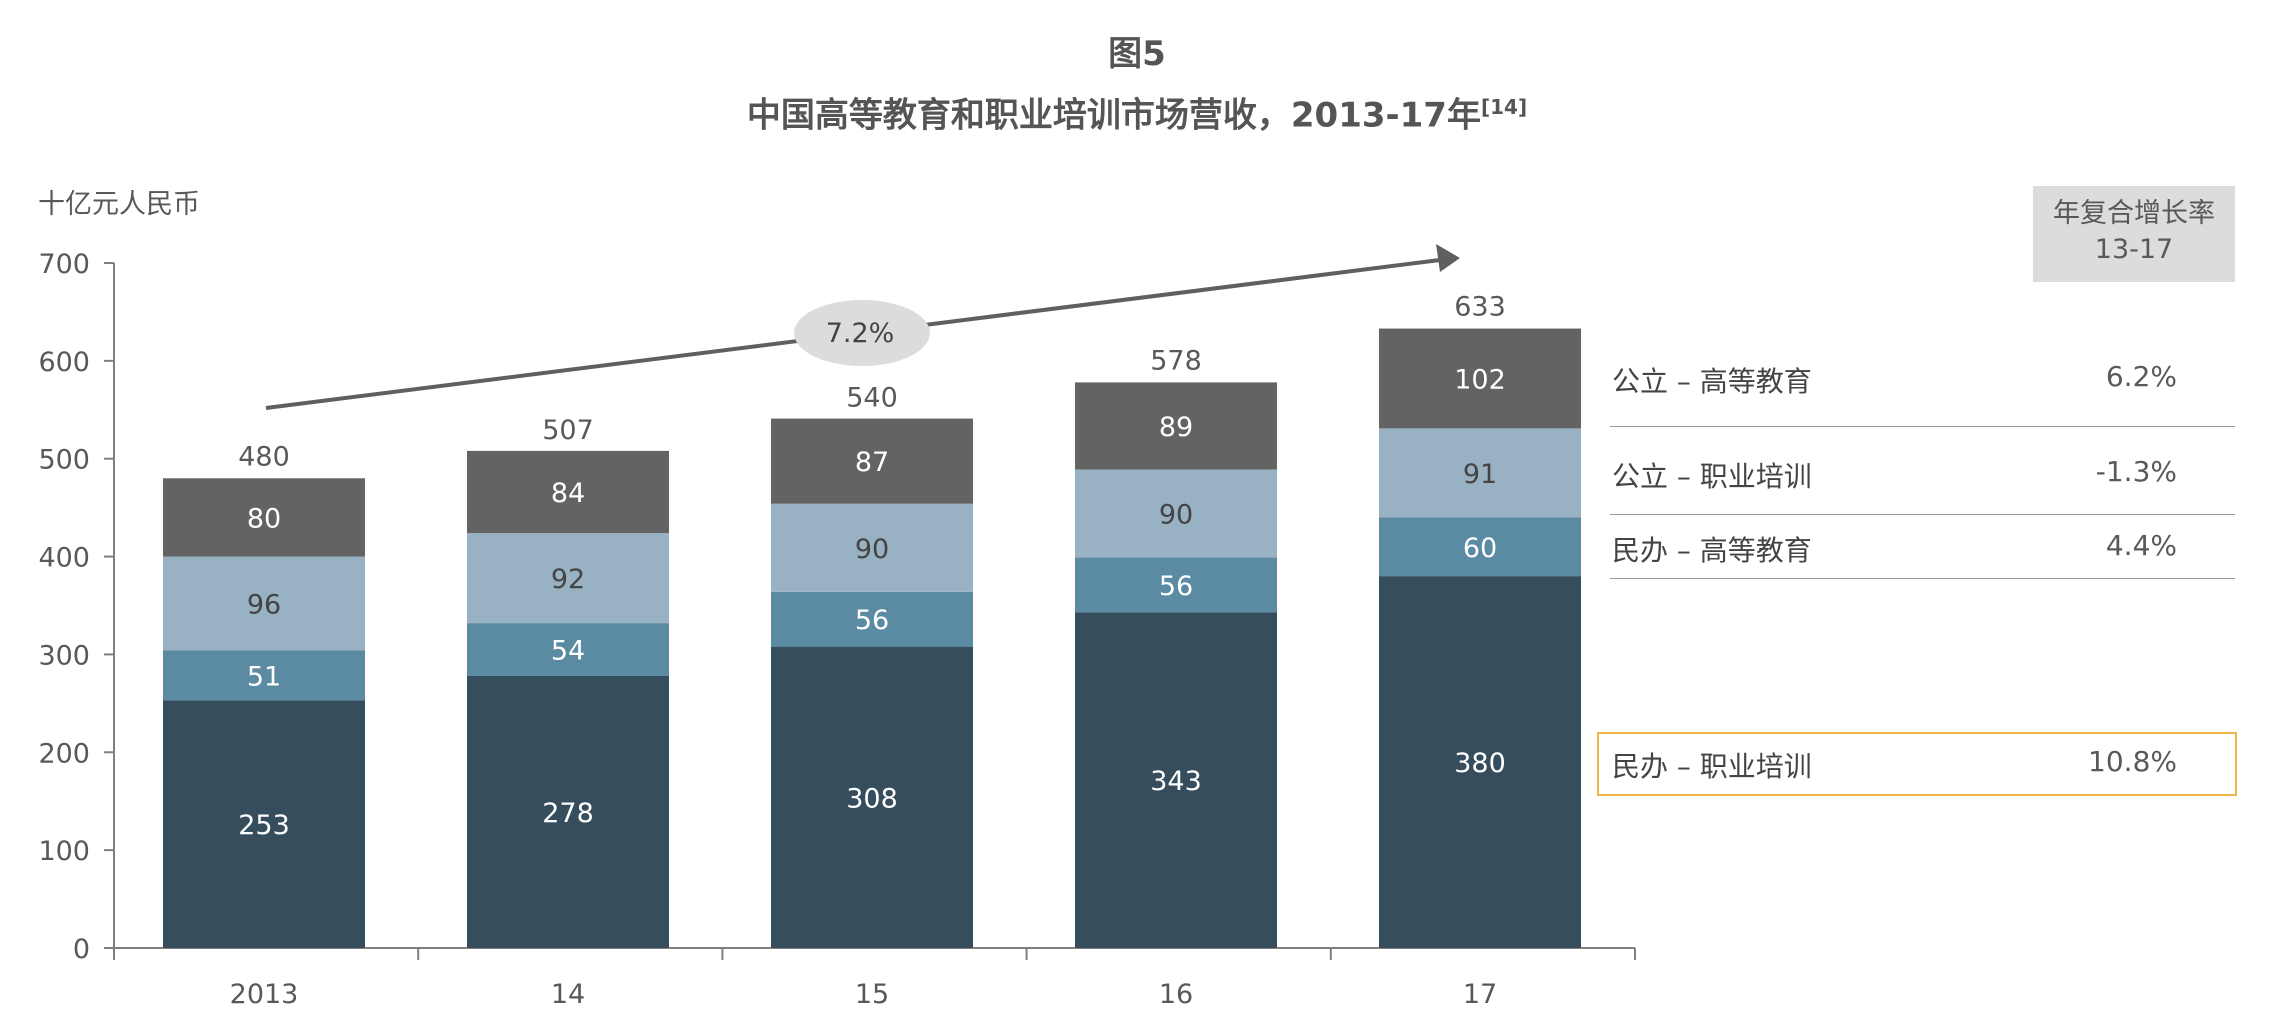  I want to click on bar-total-label: 540, so click(872, 398).